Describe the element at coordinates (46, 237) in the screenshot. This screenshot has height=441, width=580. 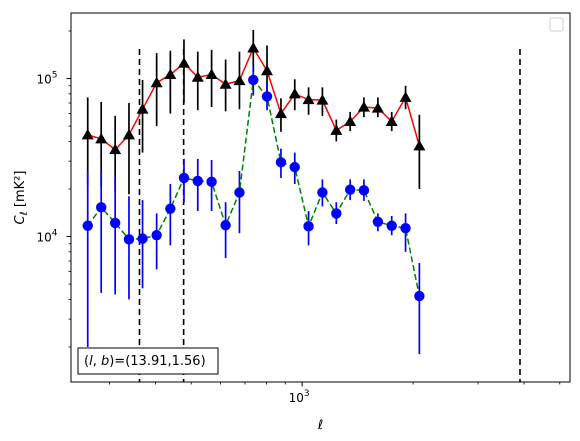
I see `y-tick-label: 10⁴` at that location.